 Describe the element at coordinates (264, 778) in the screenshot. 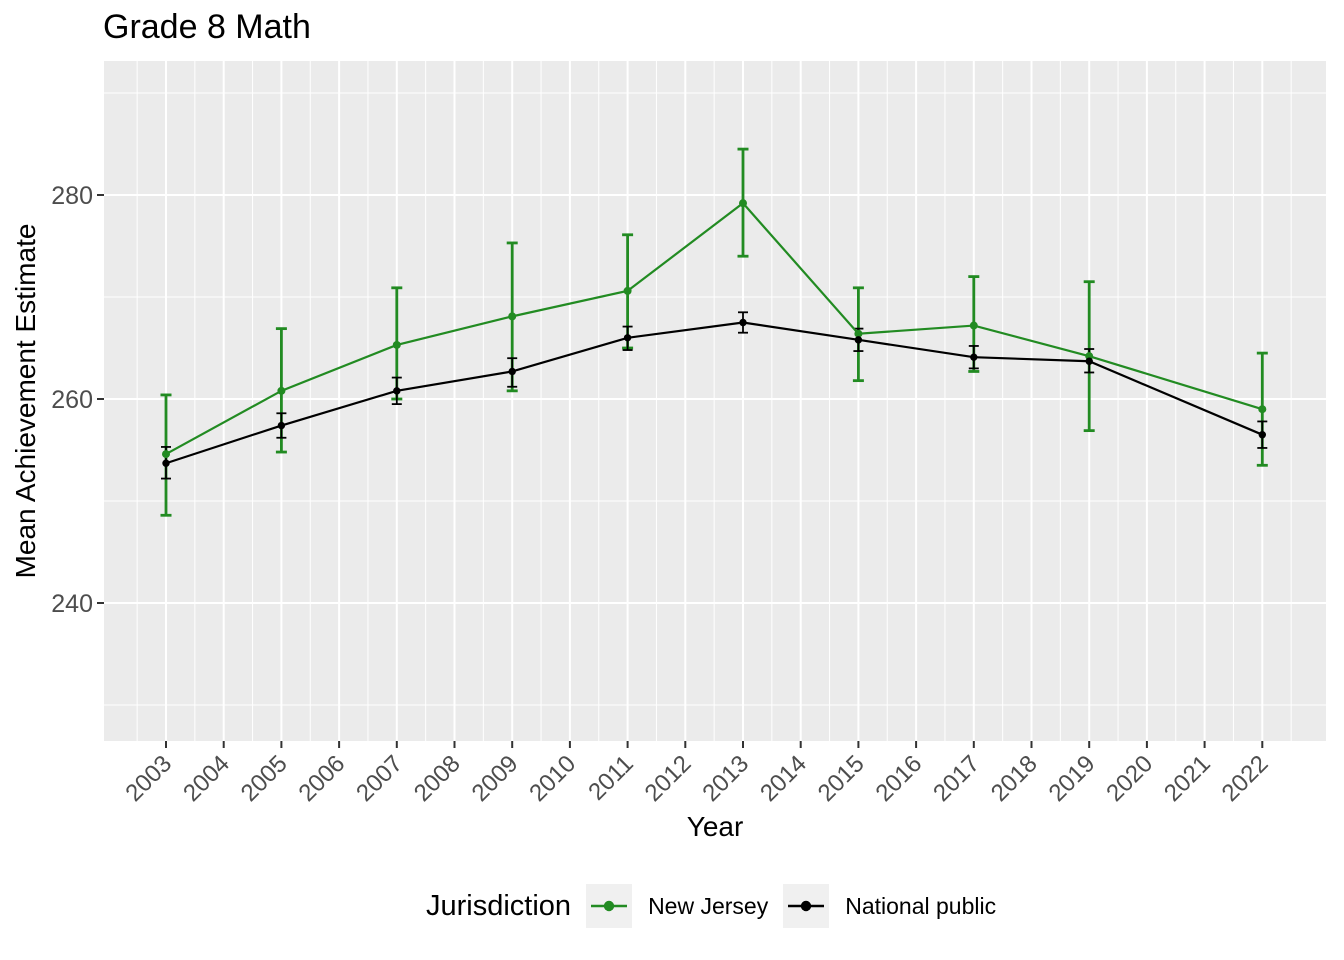

I see `x-tick-label: 2005` at that location.